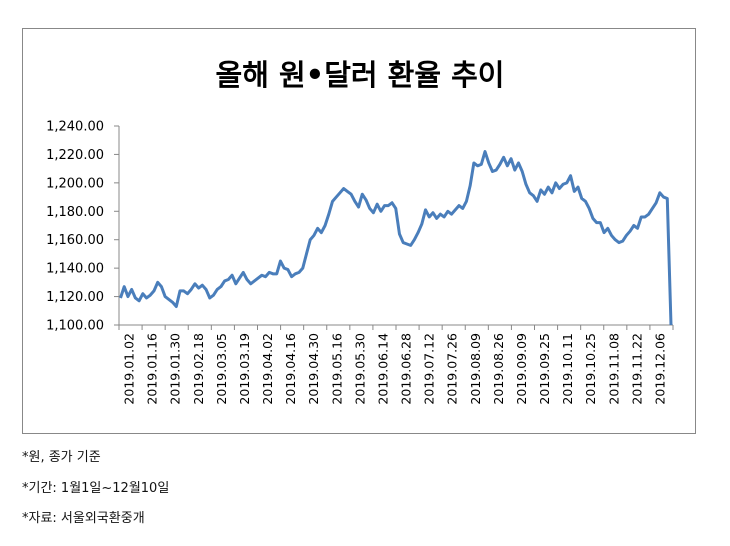  What do you see at coordinates (75, 240) in the screenshot?
I see `y-tick-label: 1,160.00` at bounding box center [75, 240].